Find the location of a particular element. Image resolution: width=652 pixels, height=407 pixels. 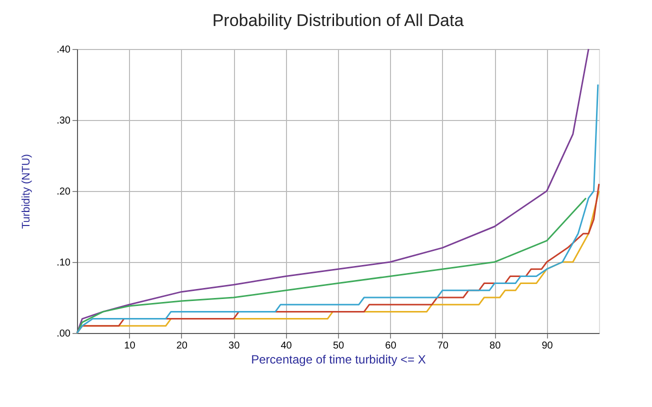

y-tick-label: .10 is located at coordinates (63, 263).